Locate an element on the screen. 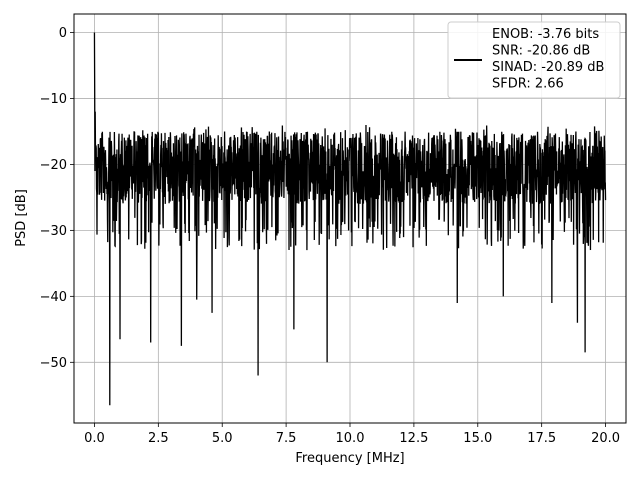  x-tick-label: 15.0 is located at coordinates (477, 438).